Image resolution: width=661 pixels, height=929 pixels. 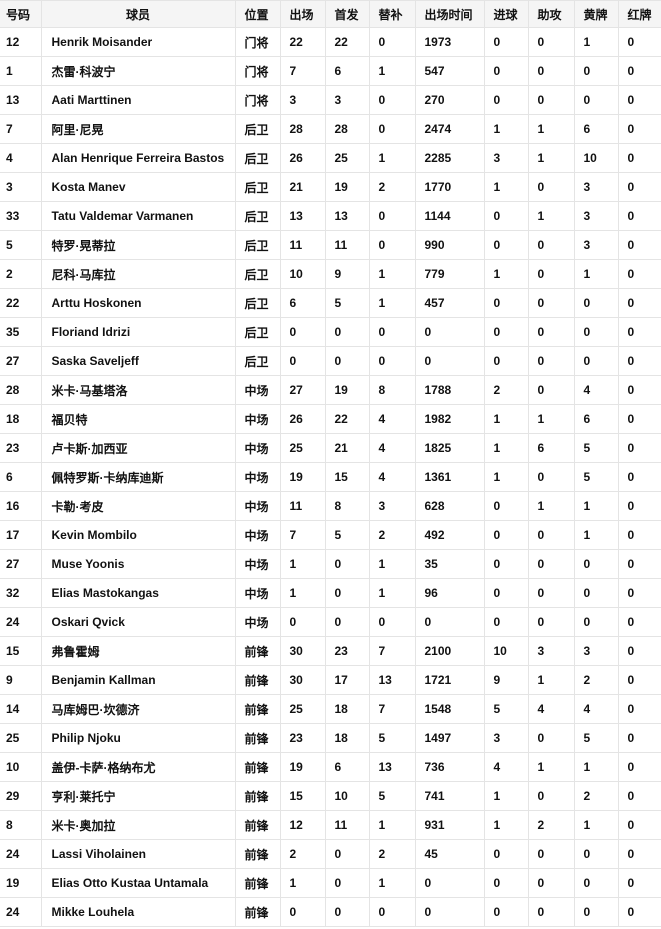 I want to click on table-row: 14 马库姆巴·坎德济 前锋 25 18 7 1548 5 4 4 0, so click(x=330, y=709).